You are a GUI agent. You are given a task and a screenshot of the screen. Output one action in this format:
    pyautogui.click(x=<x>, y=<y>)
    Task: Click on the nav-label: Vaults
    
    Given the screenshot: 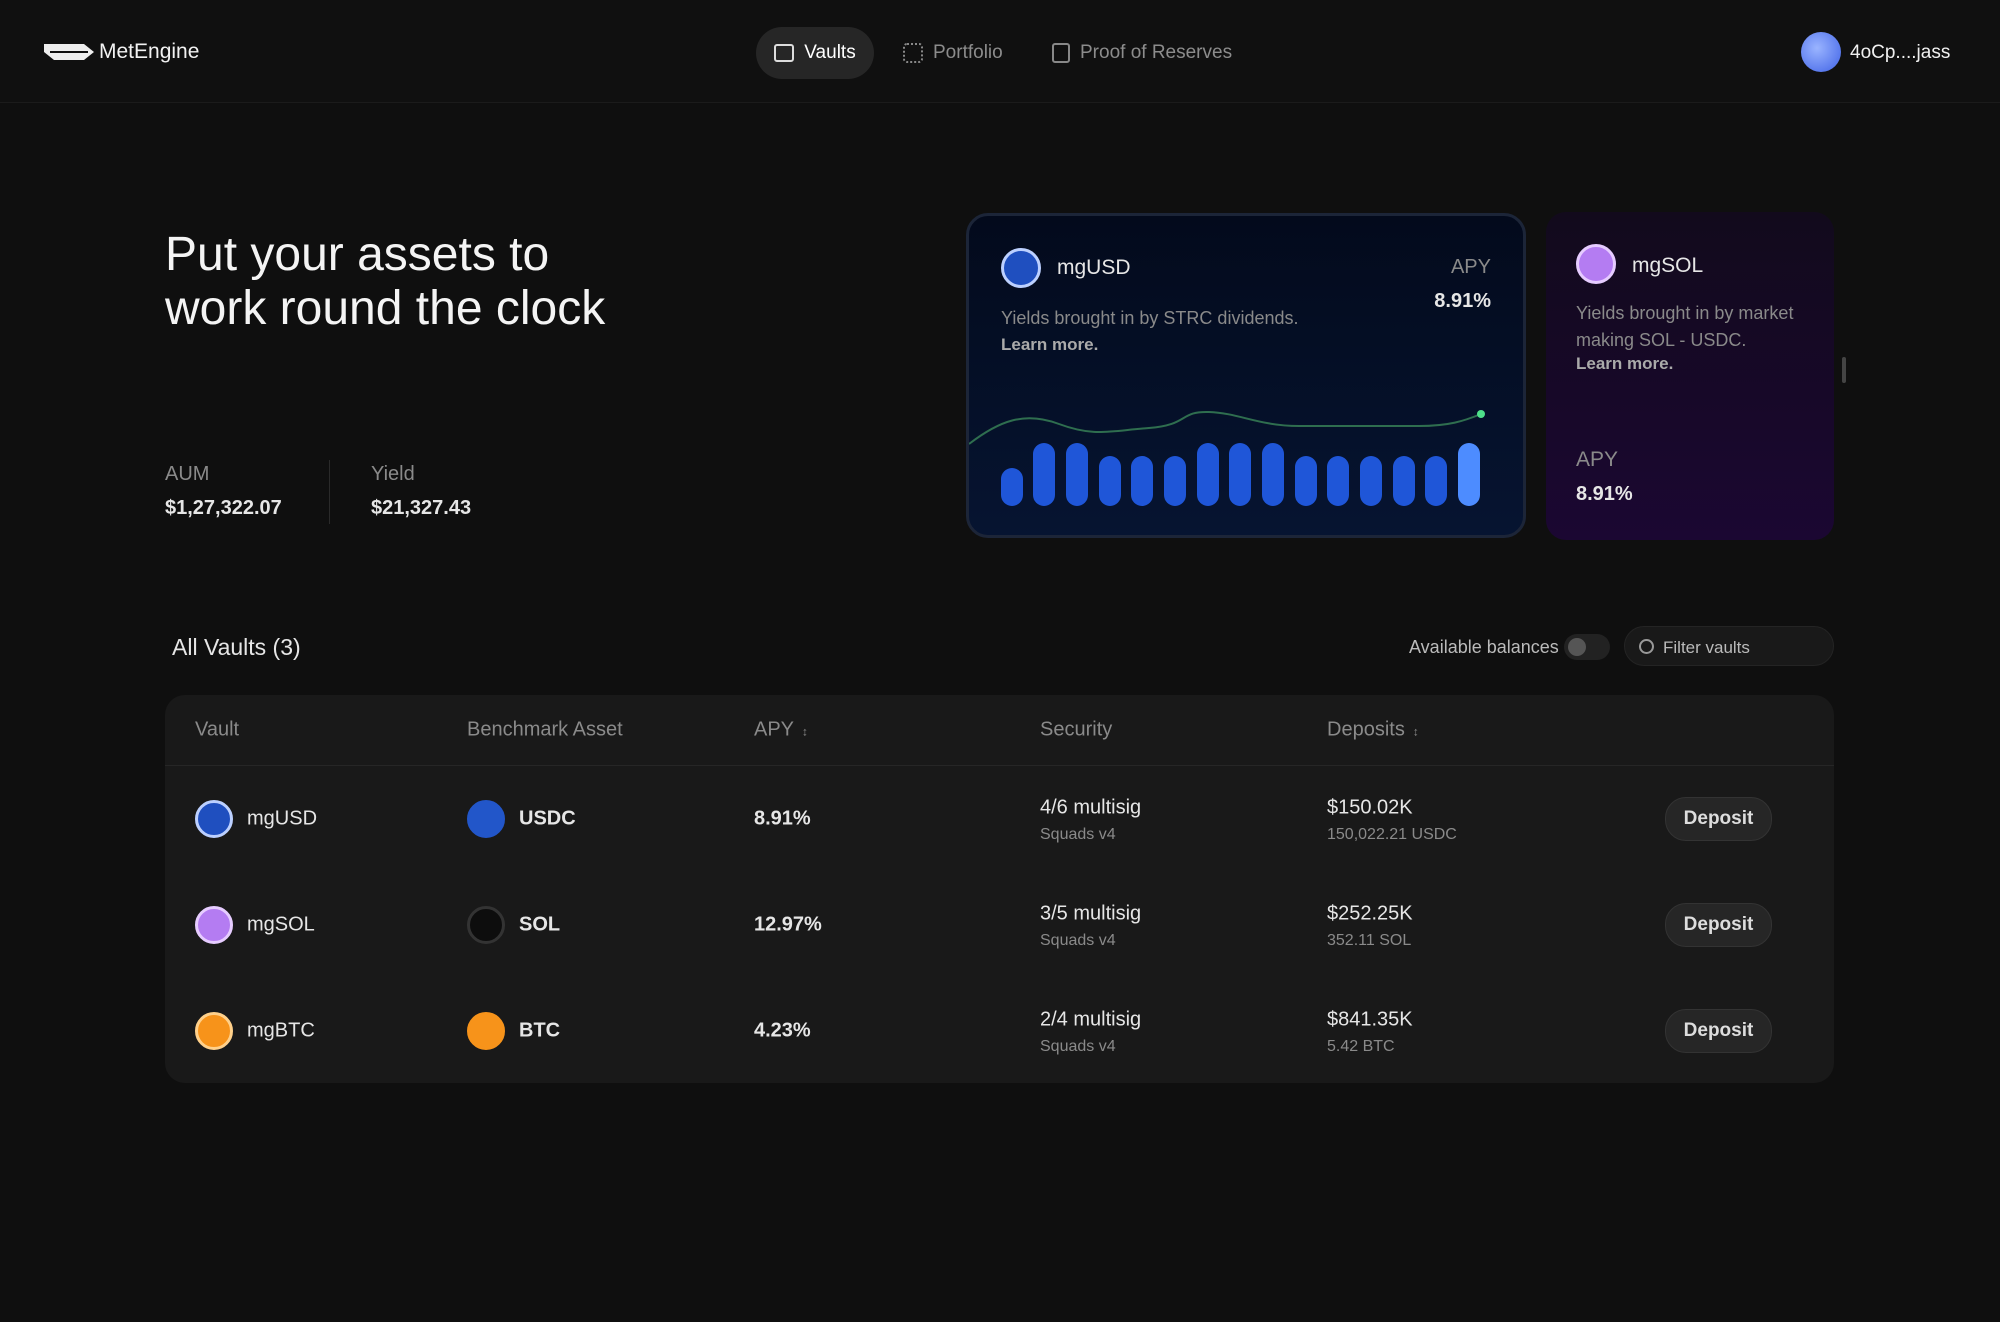 What is the action you would take?
    pyautogui.click(x=830, y=52)
    